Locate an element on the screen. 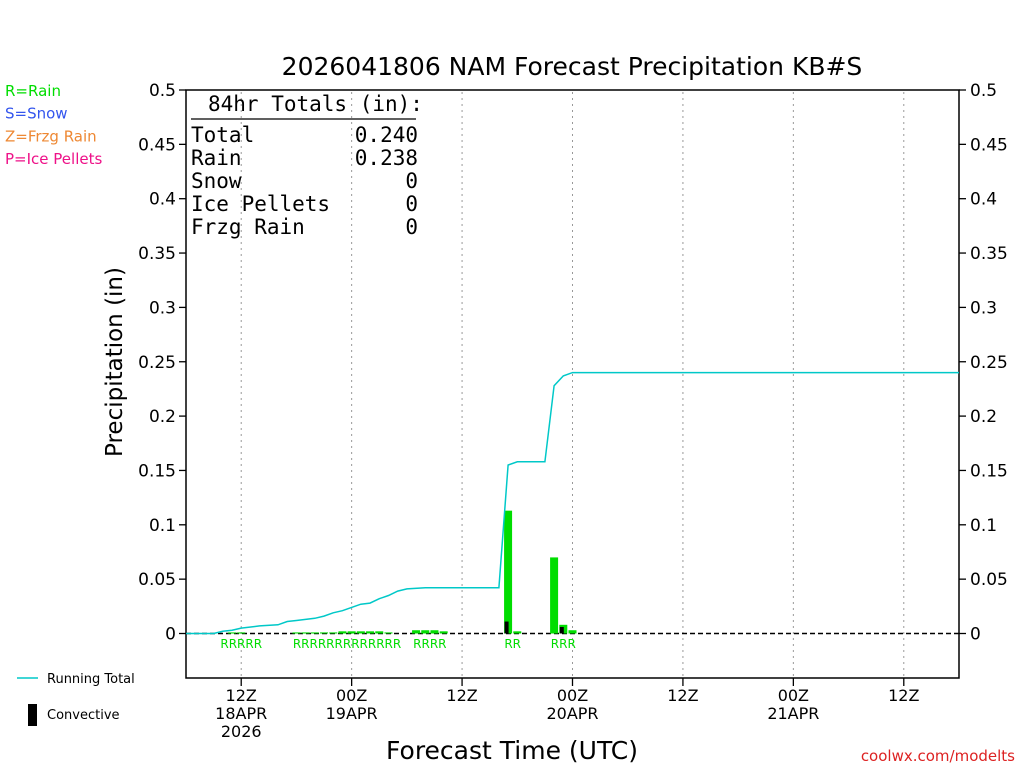 The height and width of the screenshot is (768, 1024). precip-type-labels: RRRRR RRRRRRRRRRRRR RRRR RR RRR is located at coordinates (397, 644).